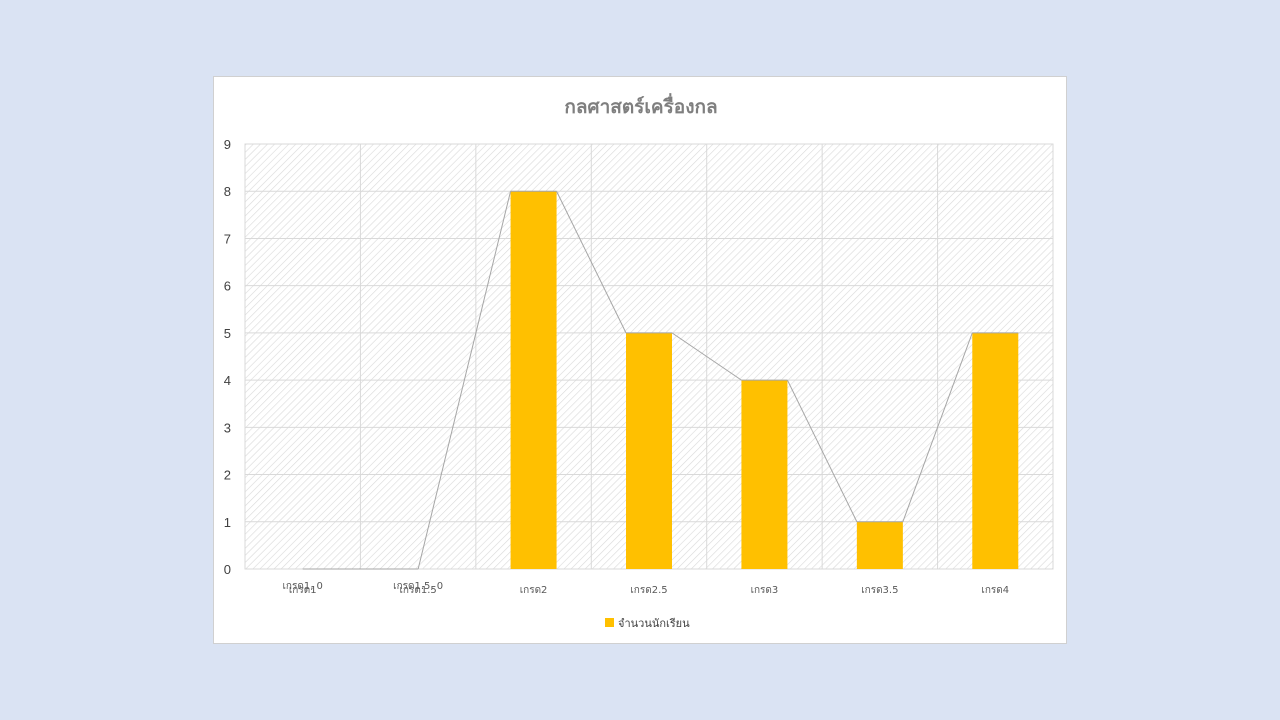 The height and width of the screenshot is (720, 1280). I want to click on data-label: เกรด1, 0, so click(303, 586).